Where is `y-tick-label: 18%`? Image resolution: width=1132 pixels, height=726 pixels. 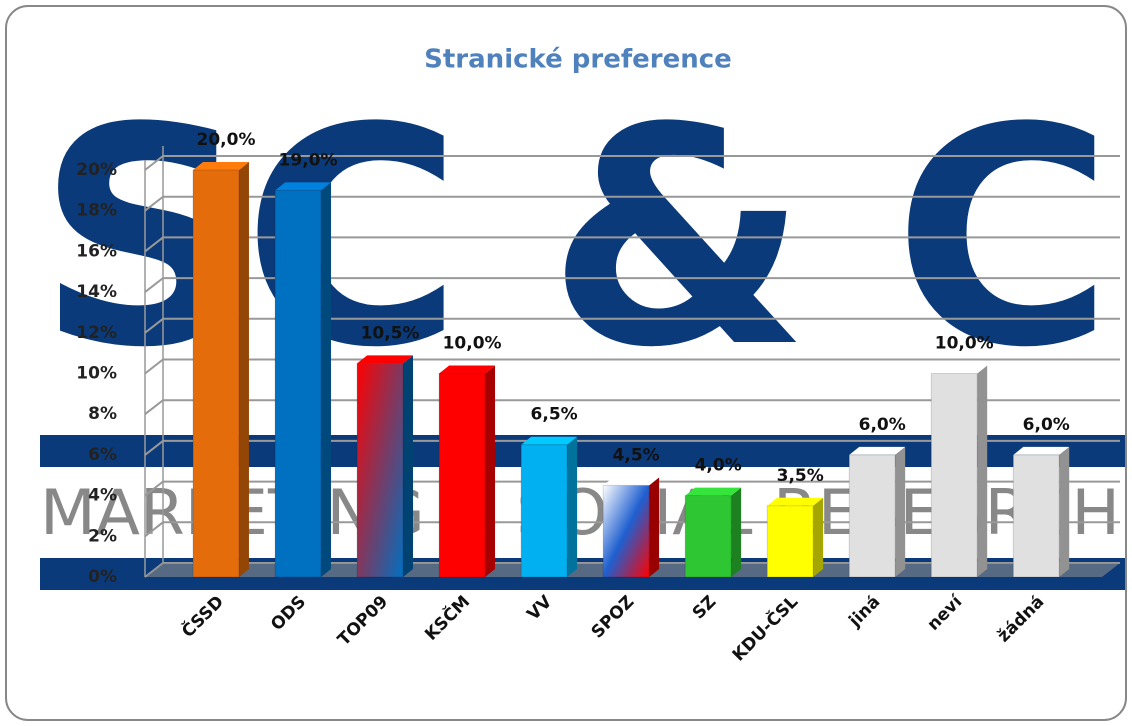
y-tick-label: 18% is located at coordinates (96, 211).